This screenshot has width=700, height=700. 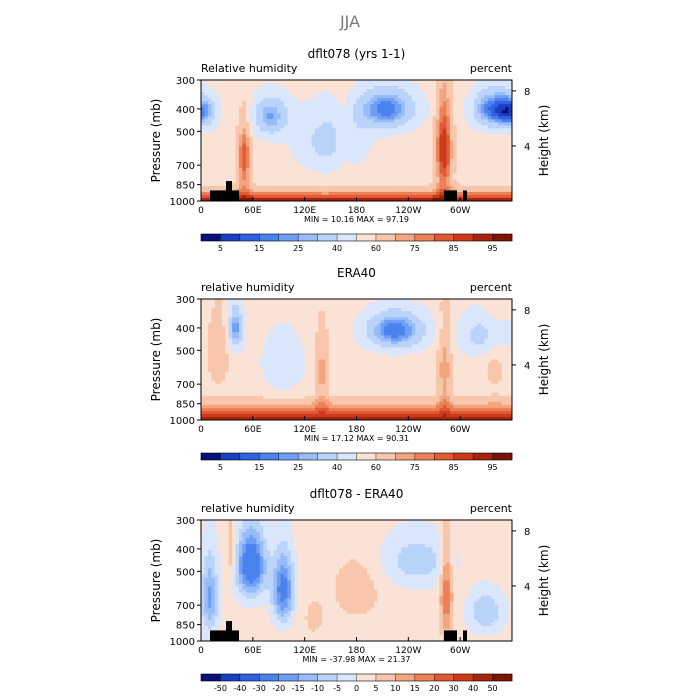 I want to click on colorbar-swatch, so click(x=463, y=237).